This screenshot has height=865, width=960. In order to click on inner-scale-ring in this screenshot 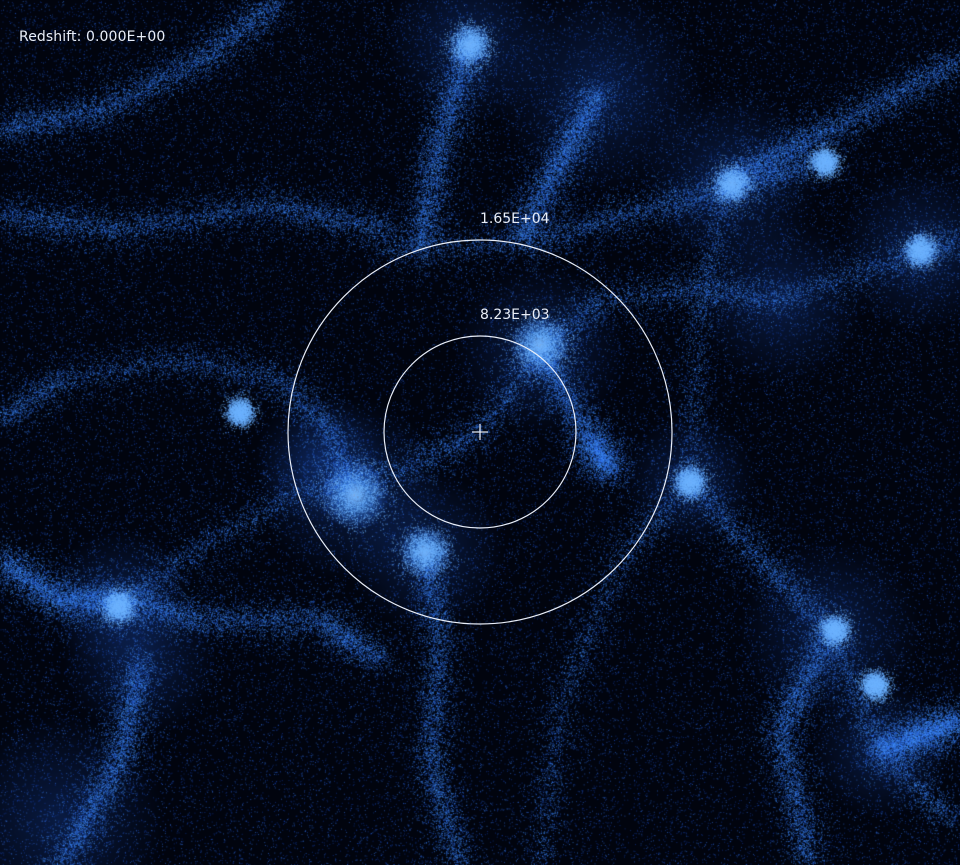, I will do `click(480, 432)`.